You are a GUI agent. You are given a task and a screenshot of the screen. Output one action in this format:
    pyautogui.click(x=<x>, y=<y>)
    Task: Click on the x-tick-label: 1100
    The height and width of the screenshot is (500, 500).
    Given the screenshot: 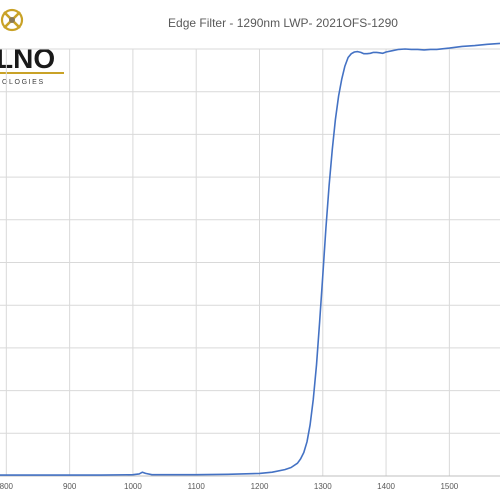 What is the action you would take?
    pyautogui.click(x=197, y=486)
    